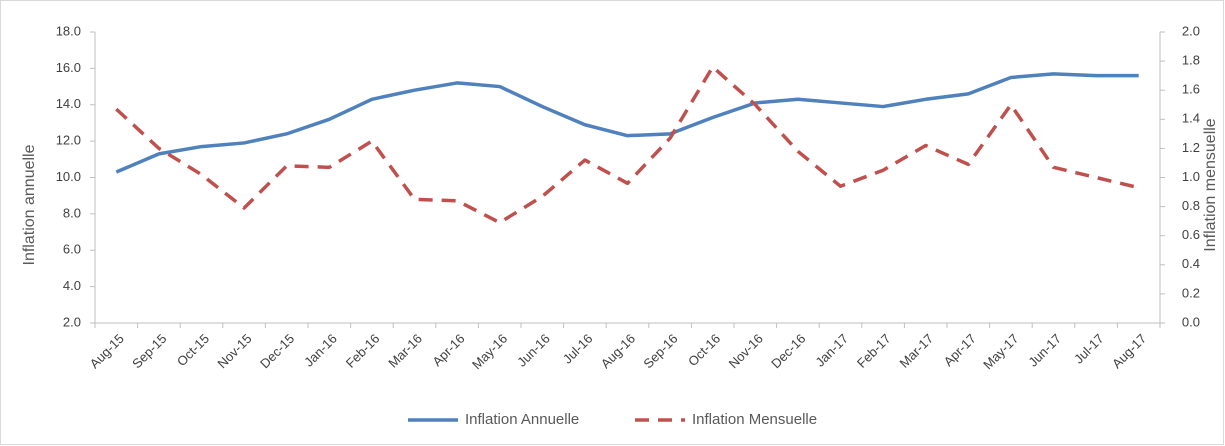 This screenshot has height=446, width=1225. Describe the element at coordinates (68, 67) in the screenshot. I see `y-tick-label: 16.0` at that location.